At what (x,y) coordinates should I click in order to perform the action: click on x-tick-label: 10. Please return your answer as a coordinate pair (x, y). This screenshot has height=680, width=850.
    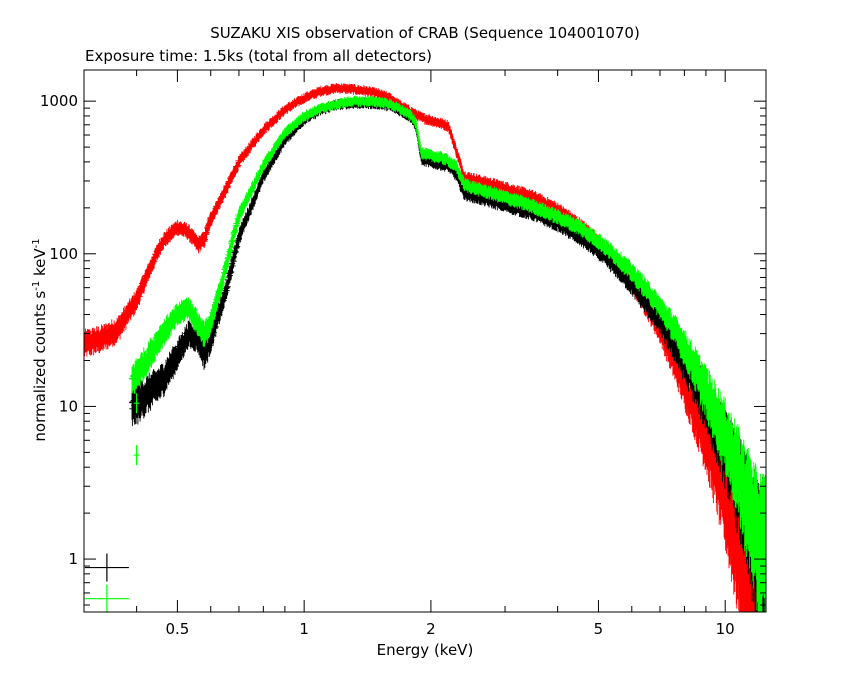
    Looking at the image, I should click on (725, 629).